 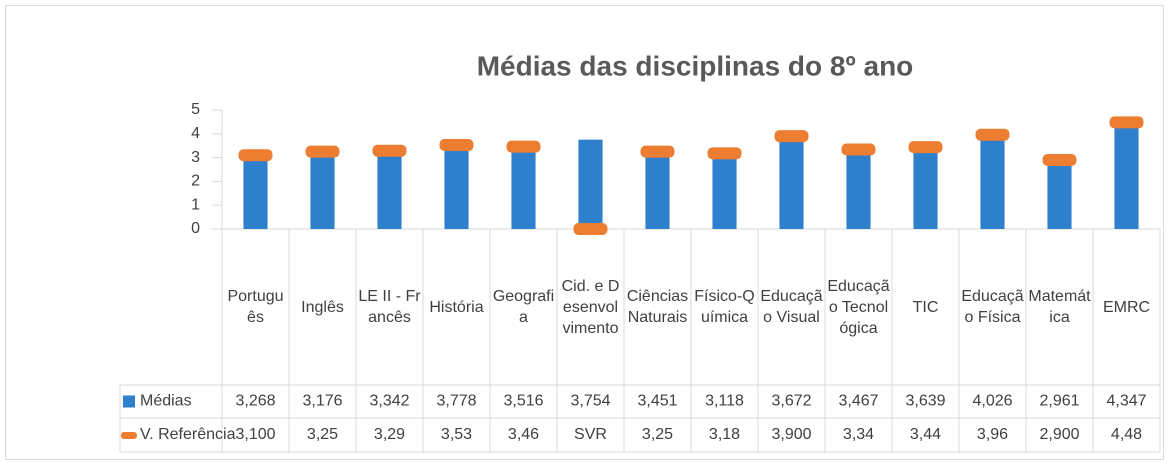 I want to click on category-cell: Educação Visual, so click(x=791, y=307).